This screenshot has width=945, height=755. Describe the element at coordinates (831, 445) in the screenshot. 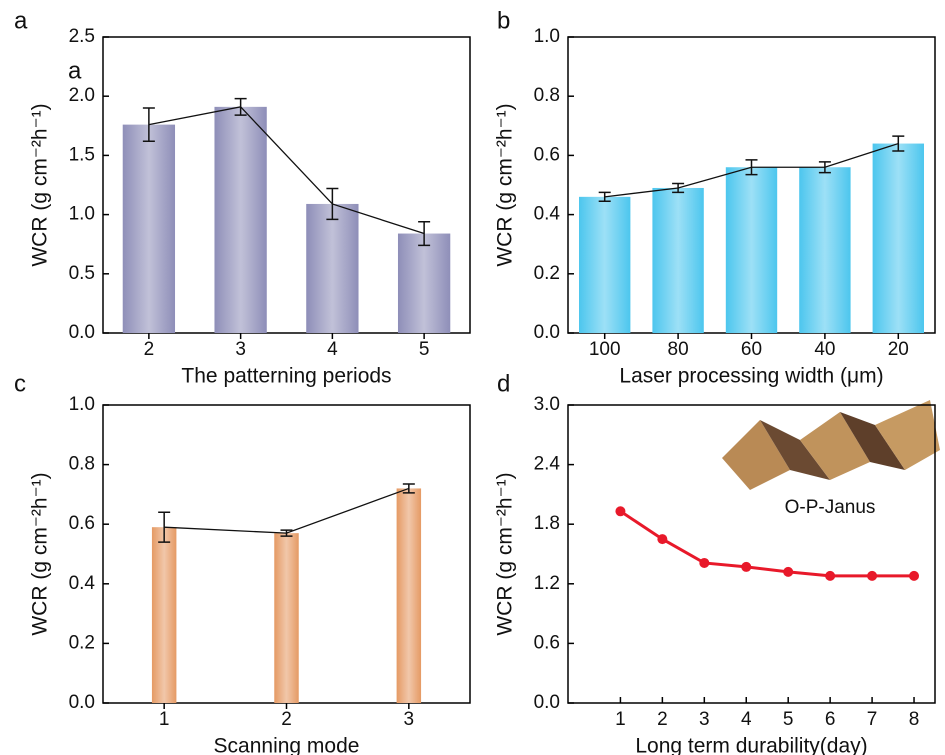

I see `inset-image` at that location.